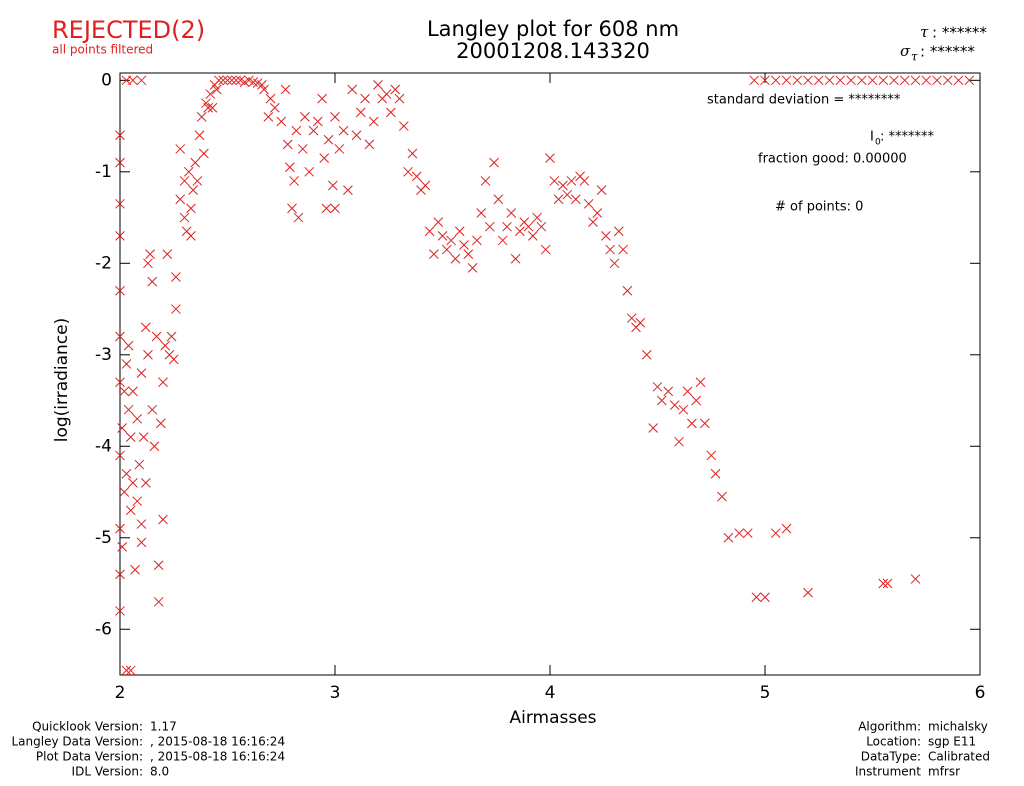 The image size is (1024, 786). Describe the element at coordinates (924, 32) in the screenshot. I see `tau-symbol: τ` at that location.